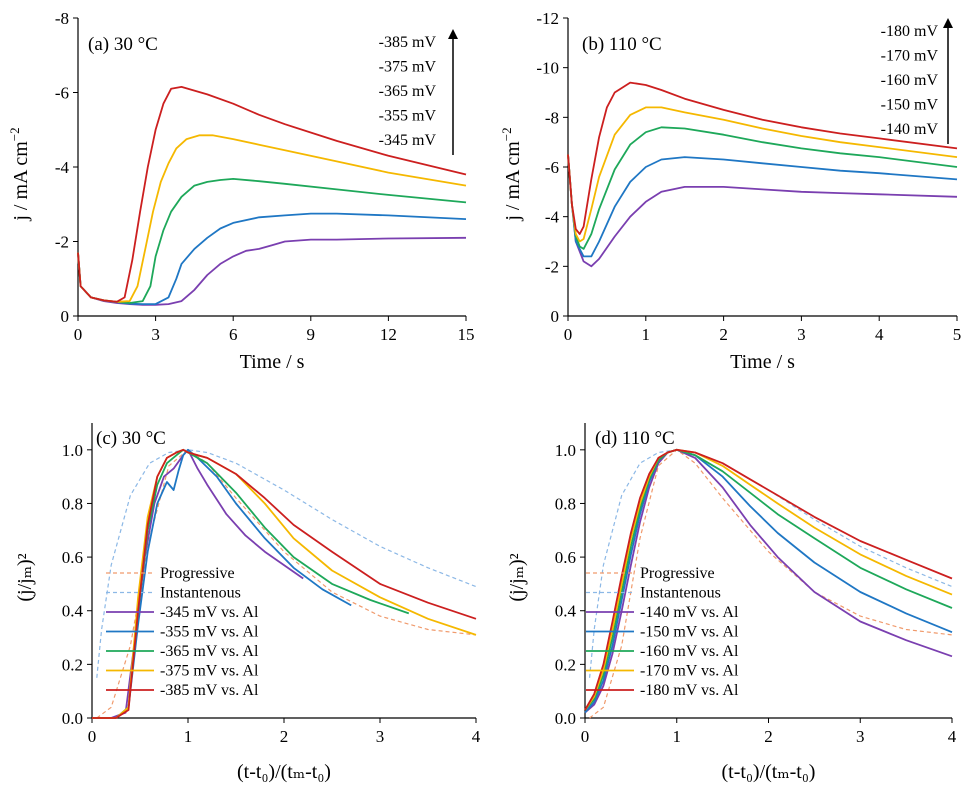 Image resolution: width=974 pixels, height=795 pixels. Describe the element at coordinates (689, 671) in the screenshot. I see `legend-entry: -170 mV vs. Al` at that location.